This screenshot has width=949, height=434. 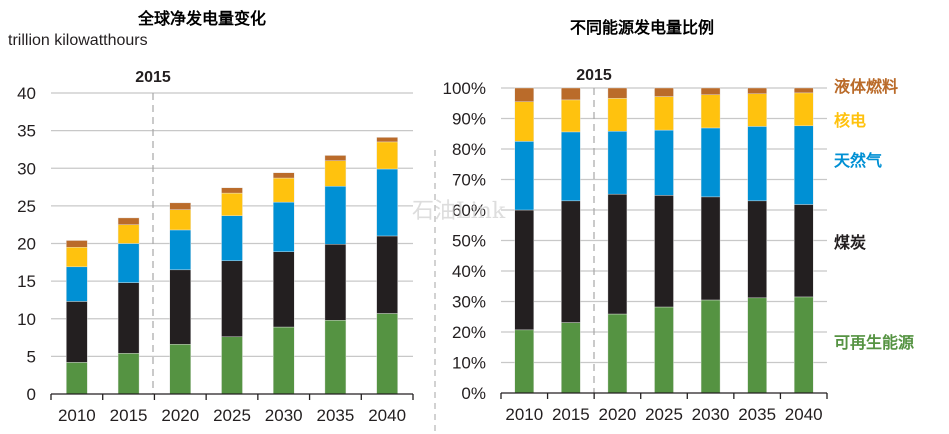 What do you see at coordinates (874, 342) in the screenshot?
I see `legend-item: 可再生能源` at bounding box center [874, 342].